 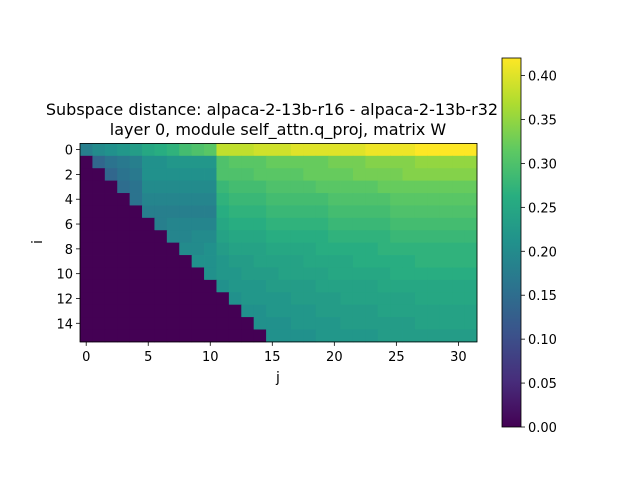 I want to click on colorbar-tick-label: 0.05, so click(x=542, y=384).